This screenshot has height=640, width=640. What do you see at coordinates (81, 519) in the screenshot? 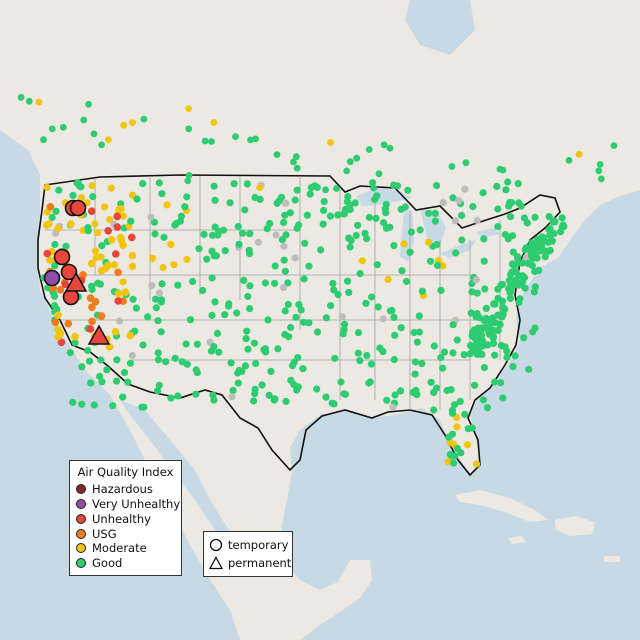
I see `unhealthy-swatch-icon` at bounding box center [81, 519].